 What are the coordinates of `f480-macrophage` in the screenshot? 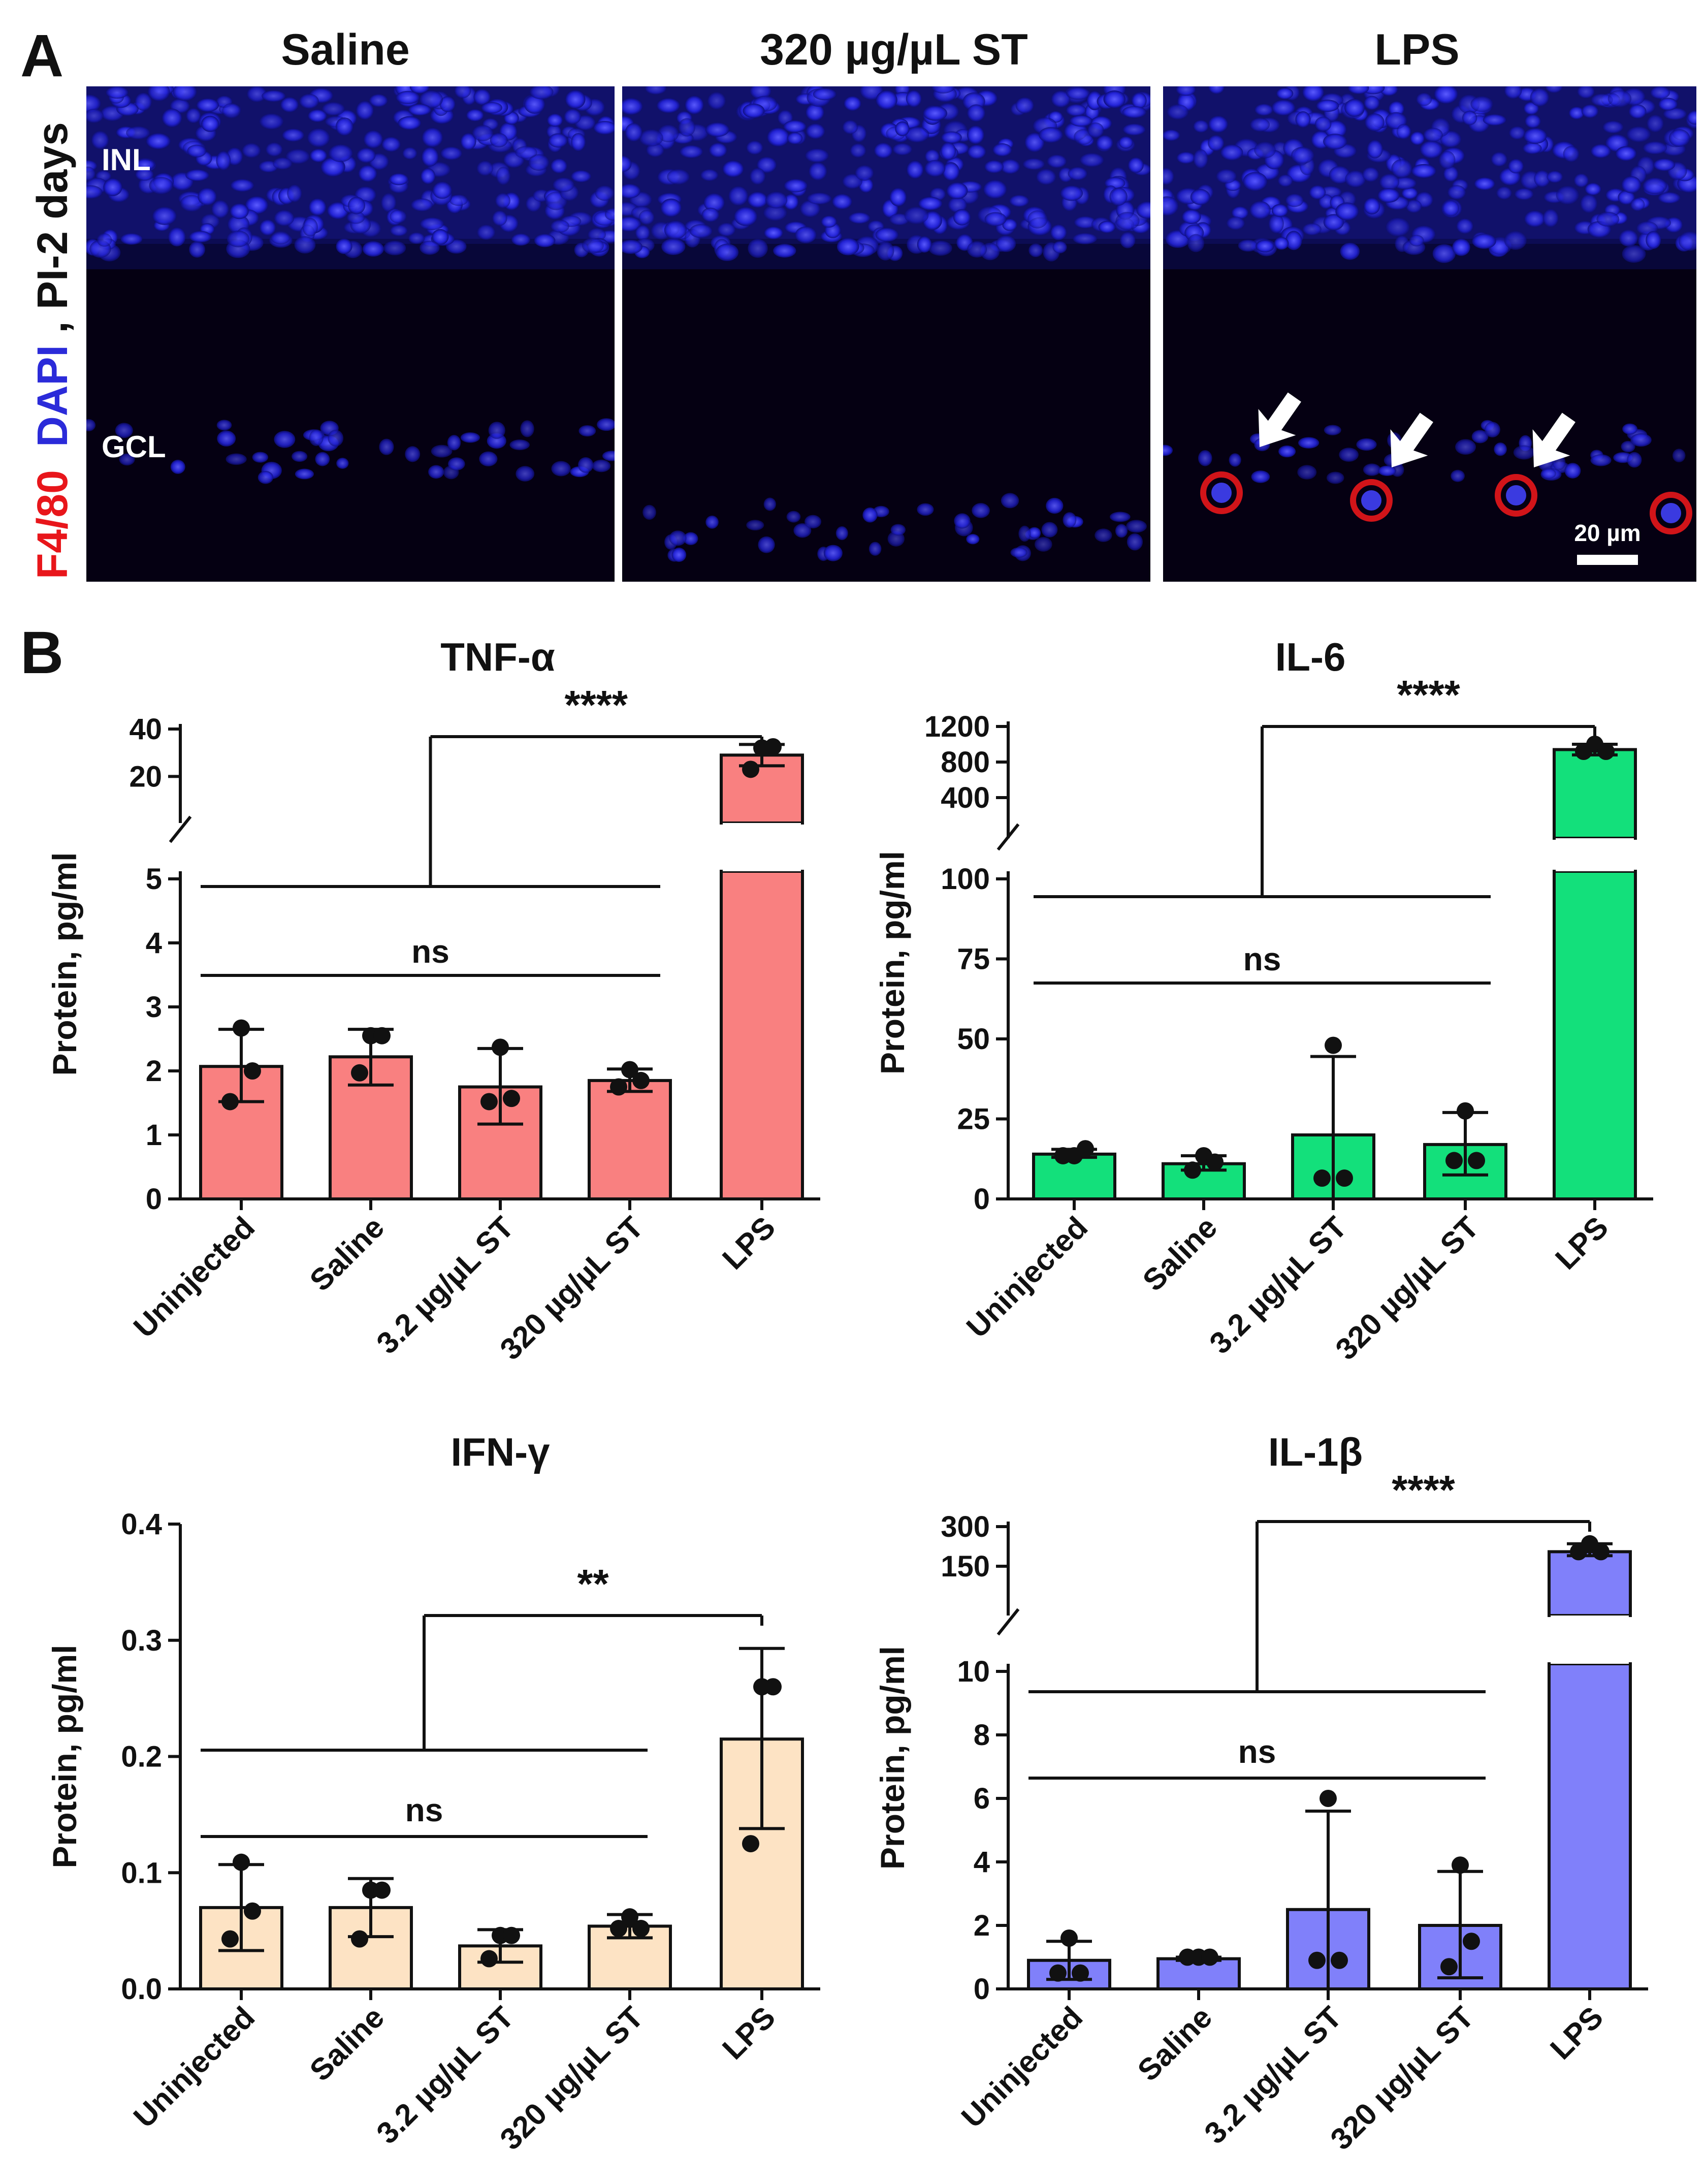 It's located at (1371, 500).